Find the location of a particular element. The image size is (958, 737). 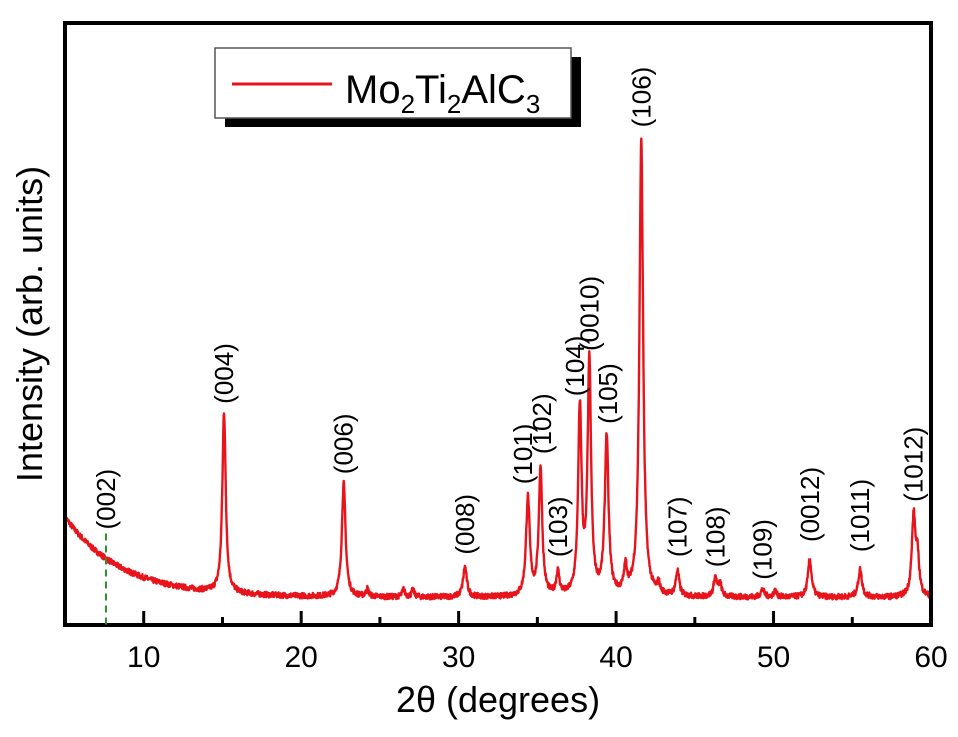

peak-label: (108) is located at coordinates (715, 536).